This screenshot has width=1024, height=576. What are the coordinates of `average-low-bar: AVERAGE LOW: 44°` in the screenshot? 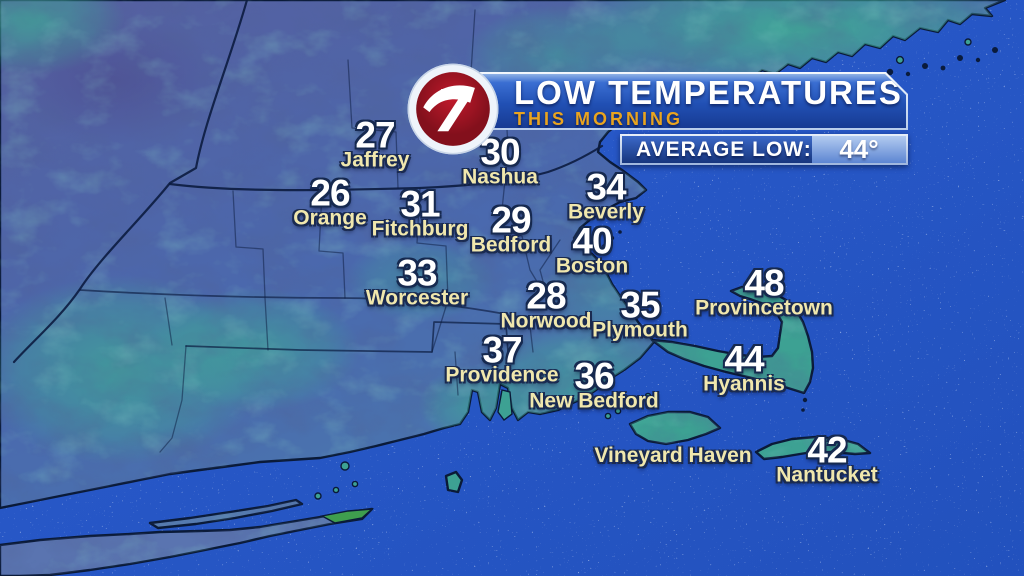 It's located at (764, 149).